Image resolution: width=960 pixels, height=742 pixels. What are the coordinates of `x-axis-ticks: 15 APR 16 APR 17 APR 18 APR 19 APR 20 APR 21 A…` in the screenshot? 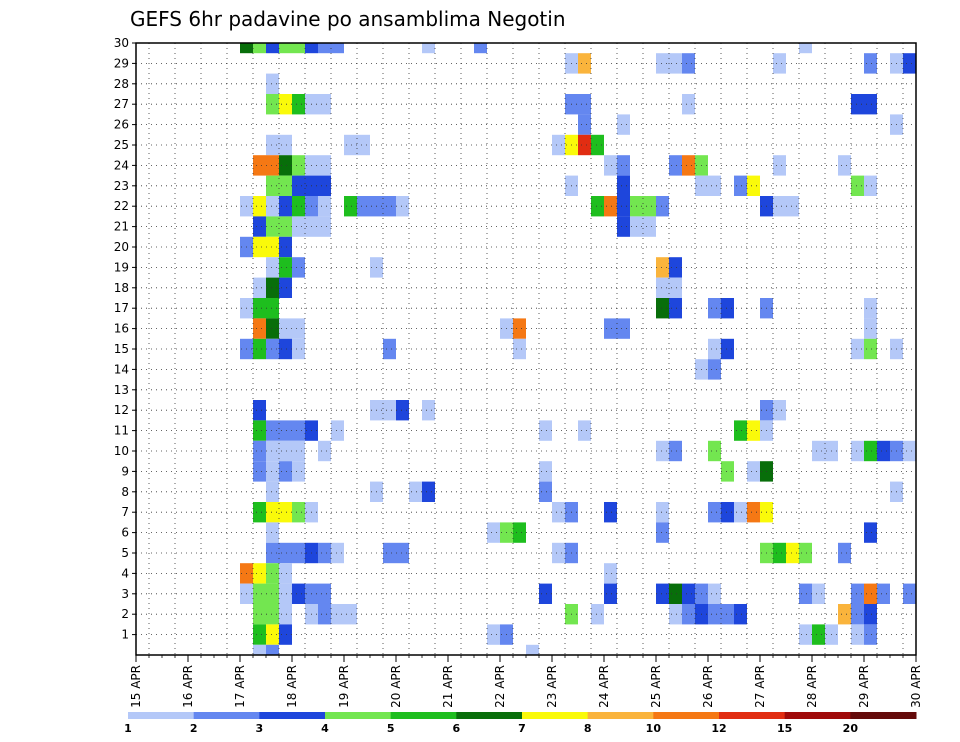 It's located at (526, 681).